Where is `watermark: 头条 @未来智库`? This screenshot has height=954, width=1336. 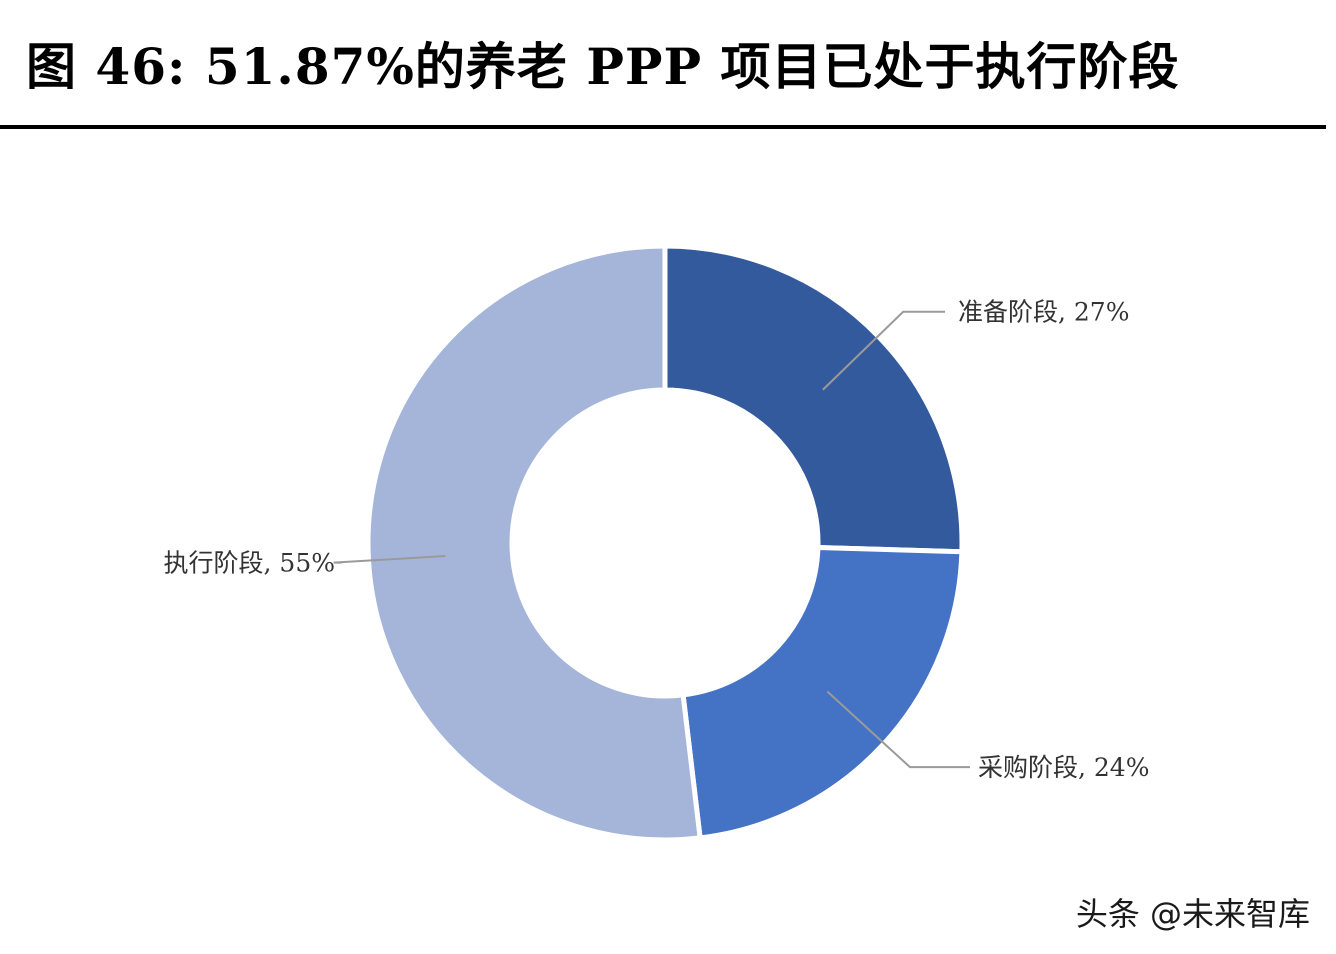 watermark: 头条 @未来智库 is located at coordinates (1192, 914).